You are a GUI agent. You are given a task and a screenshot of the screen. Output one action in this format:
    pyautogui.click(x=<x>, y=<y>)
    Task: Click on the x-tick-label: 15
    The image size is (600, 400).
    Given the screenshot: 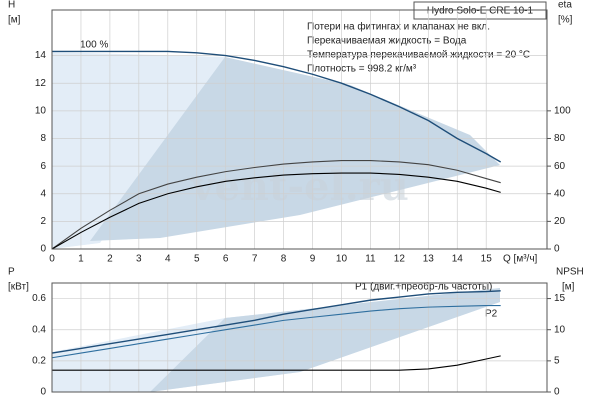 What is the action you would take?
    pyautogui.click(x=487, y=259)
    